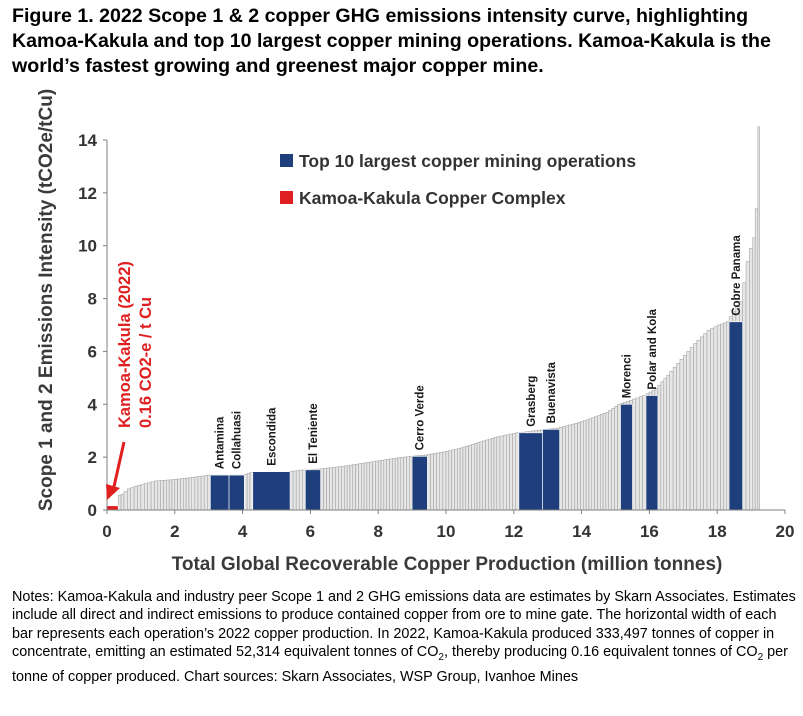 This screenshot has width=803, height=716. I want to click on bar-escondida, so click(271, 491).